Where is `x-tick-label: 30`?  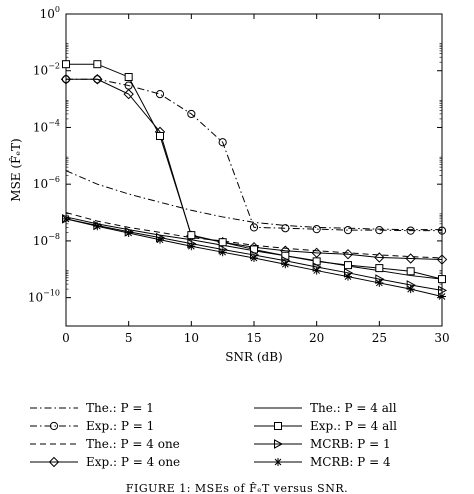
x-tick-label: 30 is located at coordinates (441, 338).